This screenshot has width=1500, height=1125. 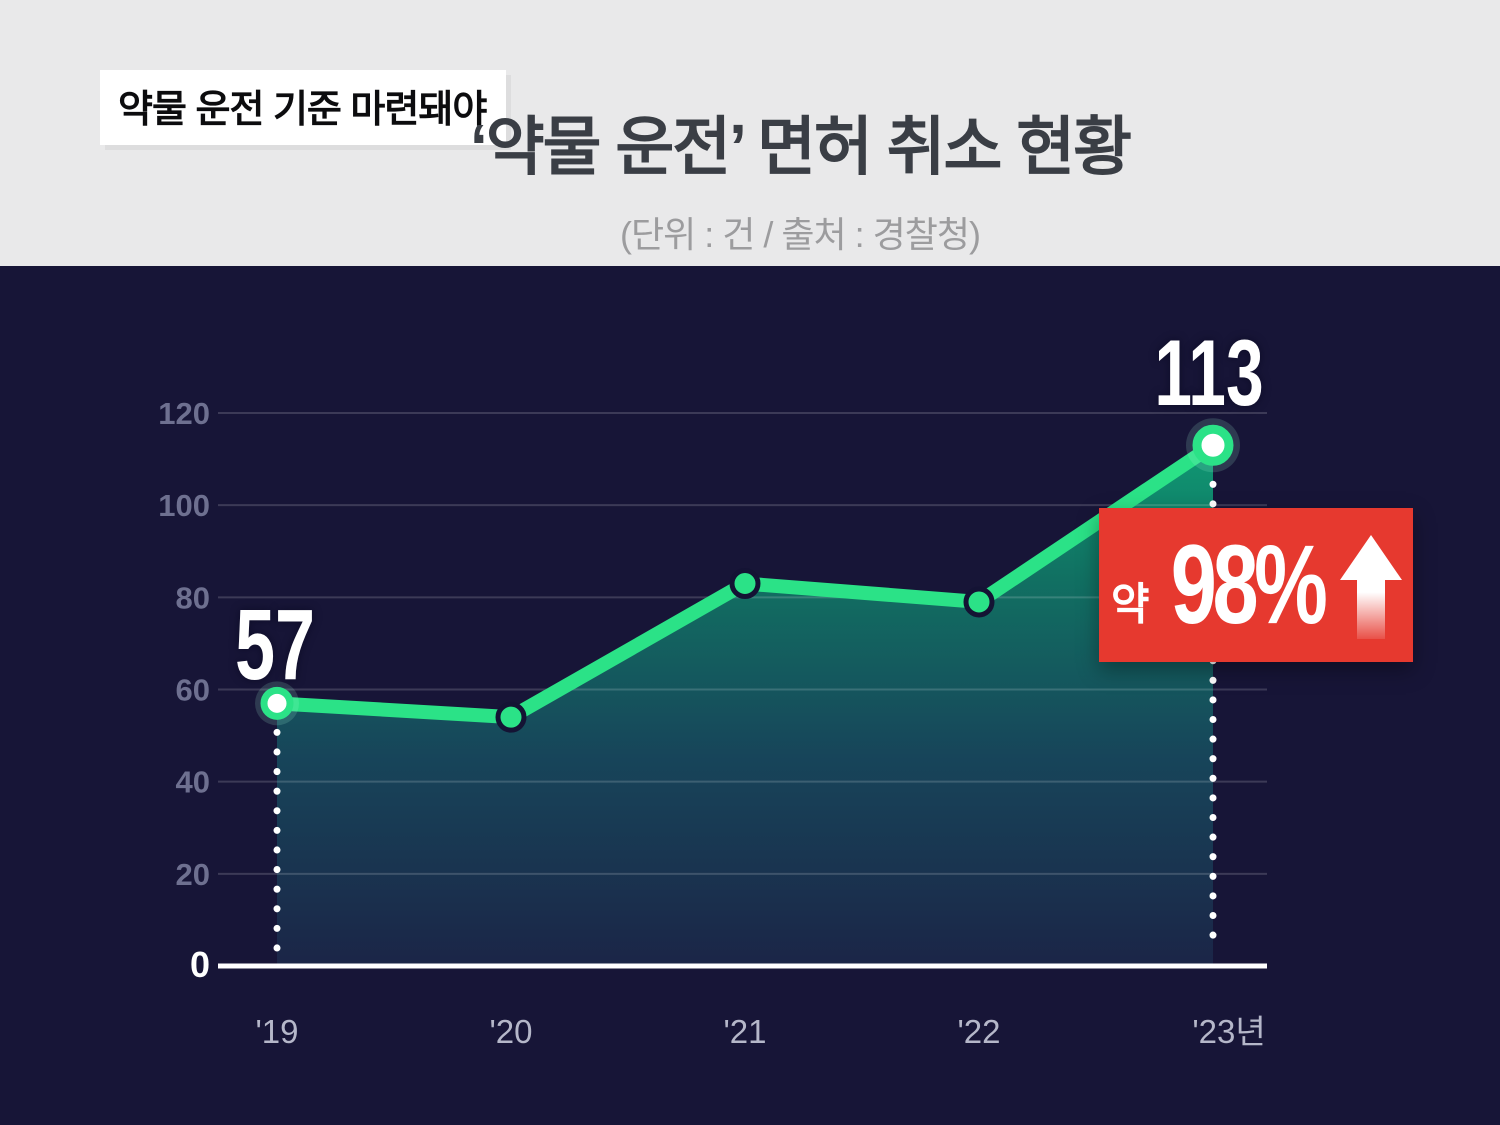 What do you see at coordinates (978, 1031) in the screenshot?
I see `x-tick-label: '22` at bounding box center [978, 1031].